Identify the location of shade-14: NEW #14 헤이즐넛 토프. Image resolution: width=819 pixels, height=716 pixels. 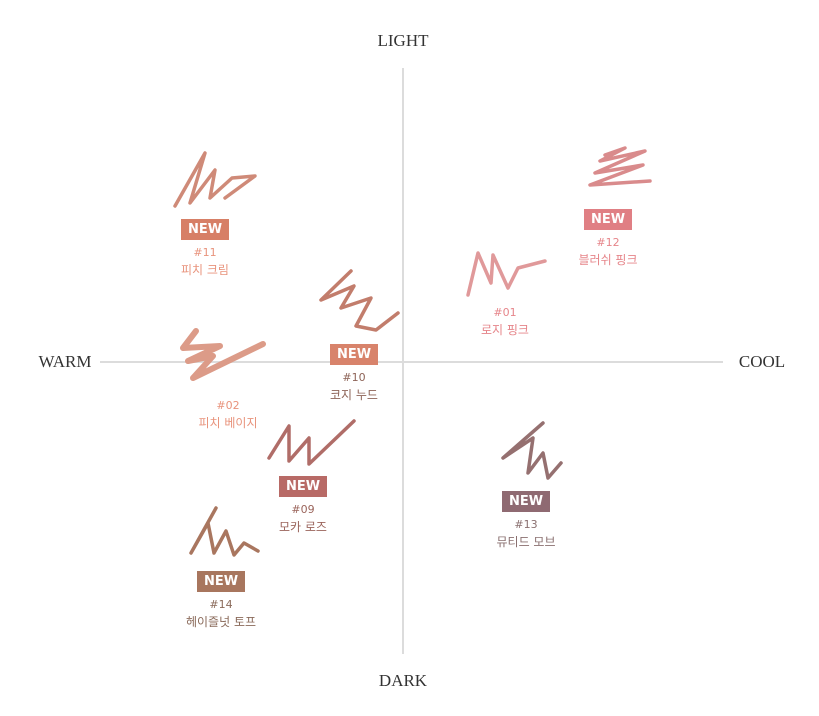
(221, 600).